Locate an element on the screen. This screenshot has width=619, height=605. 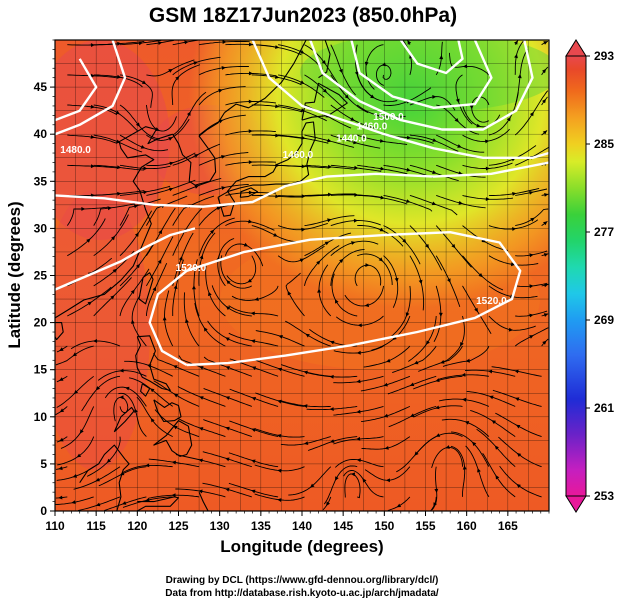
contour-label: 1500.0 is located at coordinates (388, 117).